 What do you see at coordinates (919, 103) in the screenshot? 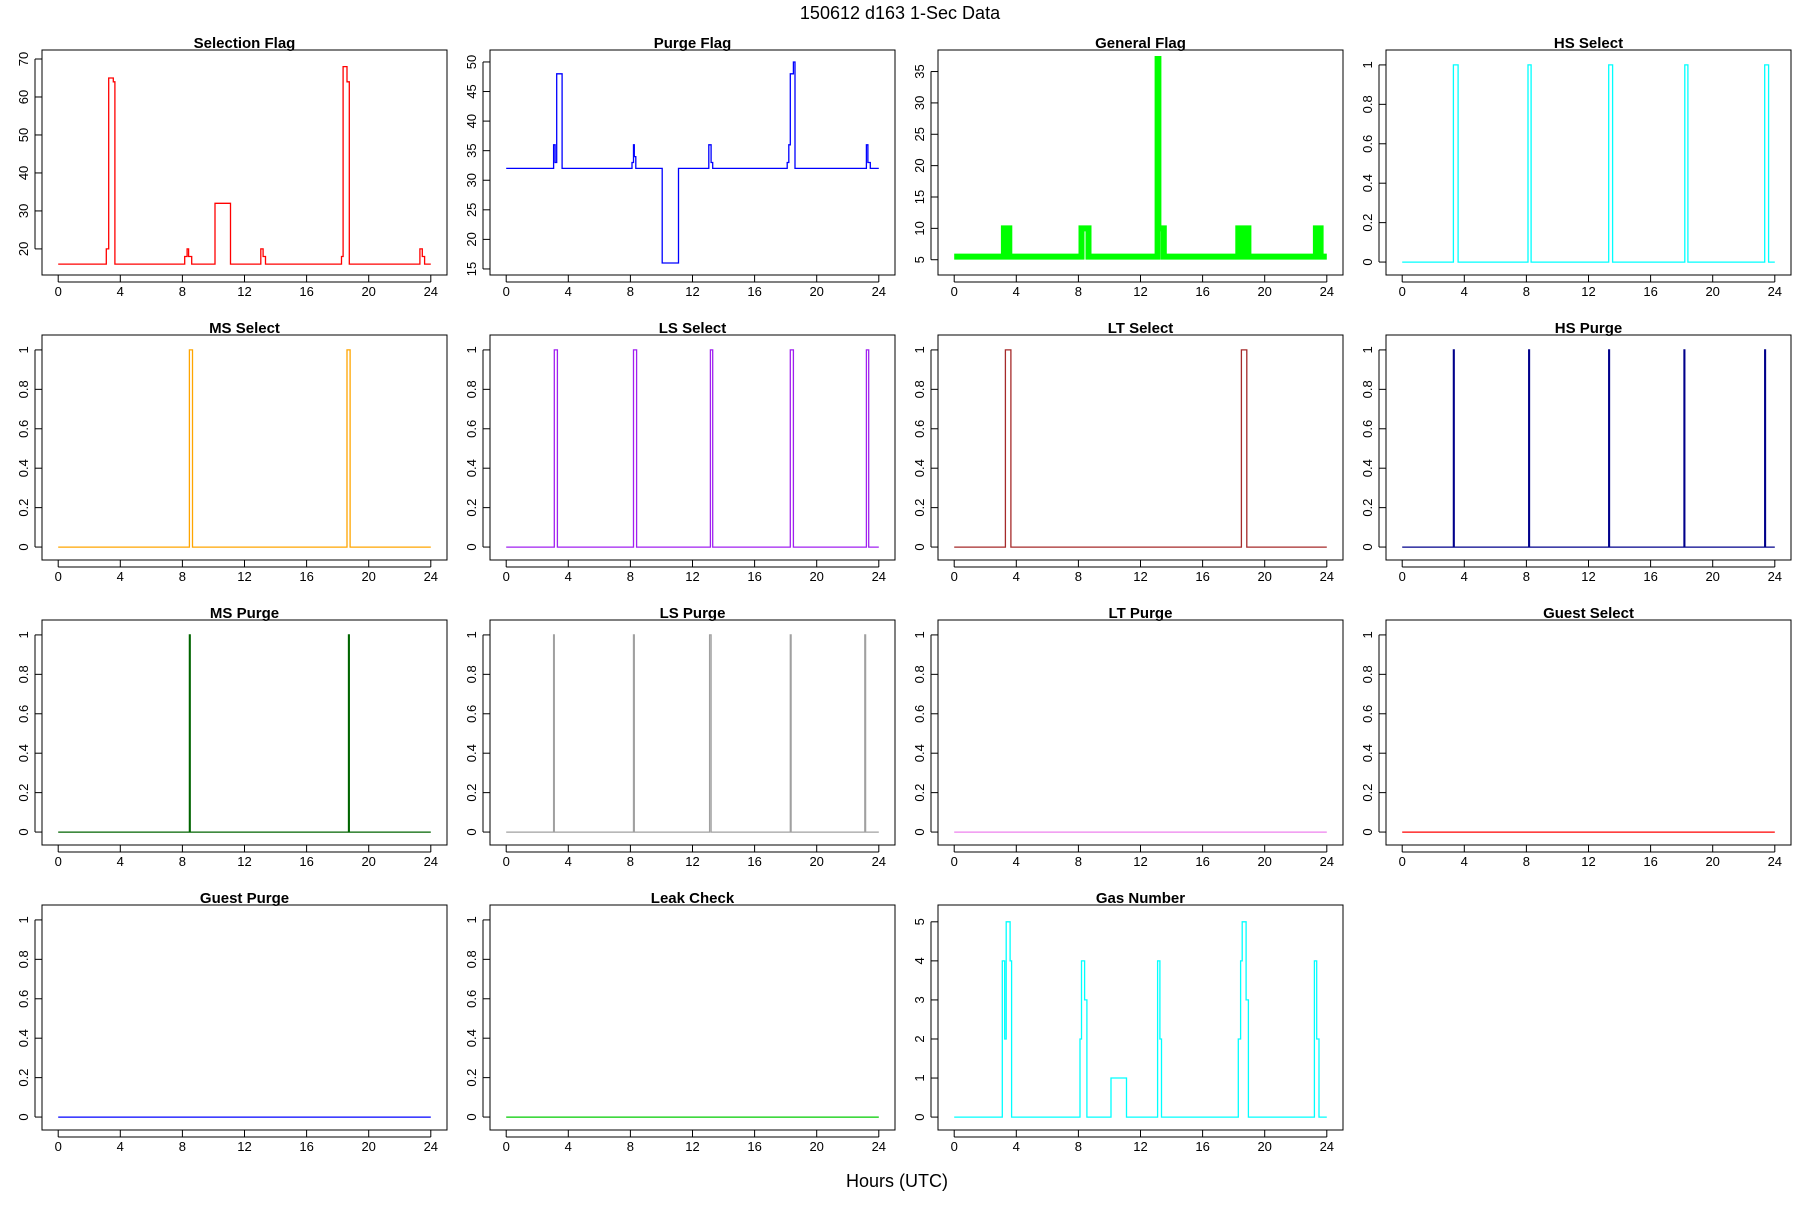
I see `y-tick-label: 30` at bounding box center [919, 103].